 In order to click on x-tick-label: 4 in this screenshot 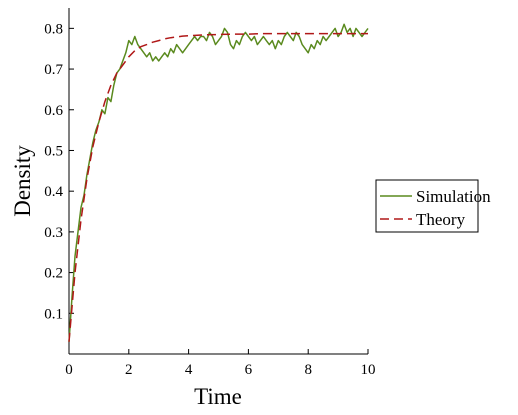, I will do `click(189, 370)`.